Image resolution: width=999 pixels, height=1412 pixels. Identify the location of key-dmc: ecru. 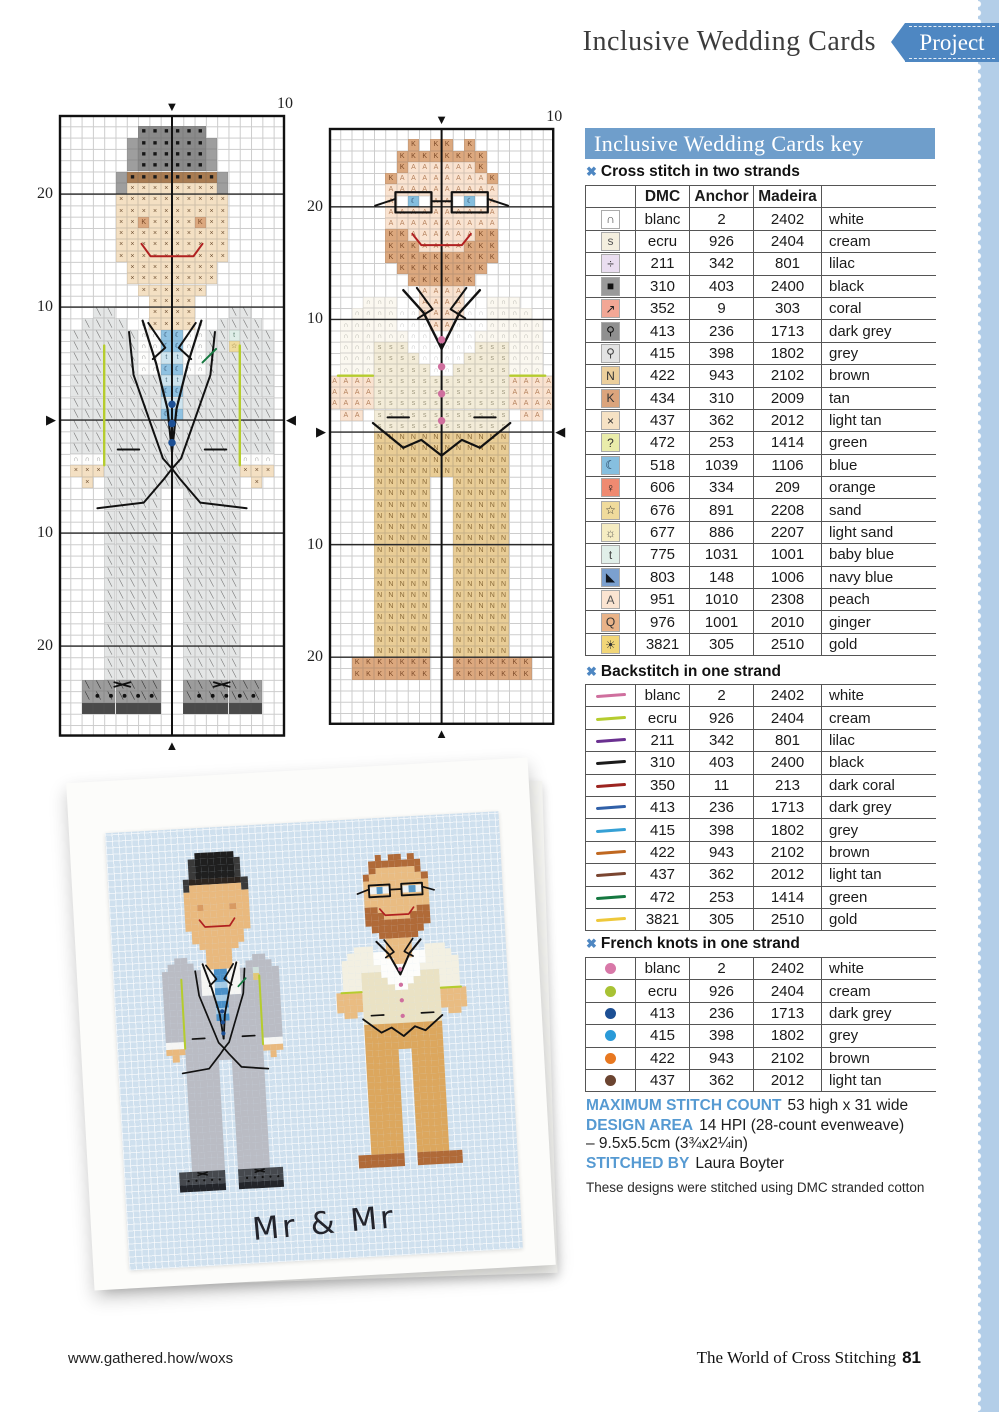
(663, 718).